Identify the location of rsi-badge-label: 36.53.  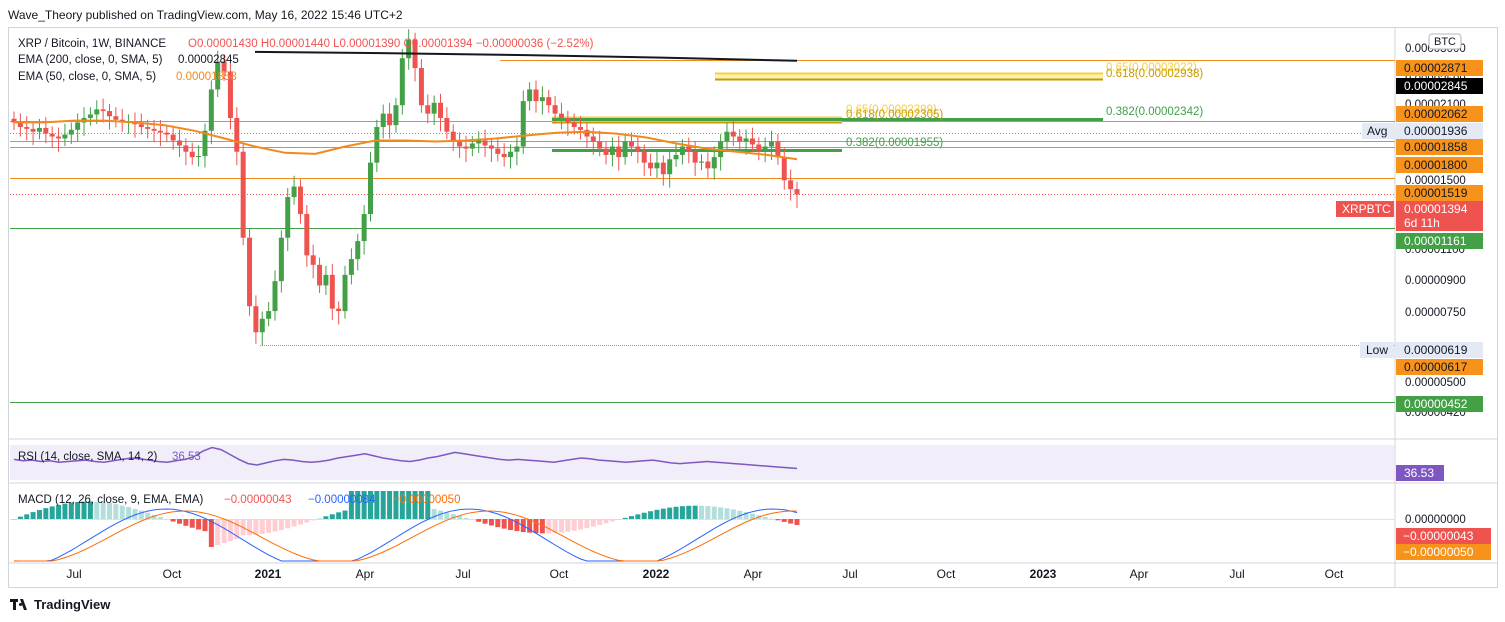
(1419, 473).